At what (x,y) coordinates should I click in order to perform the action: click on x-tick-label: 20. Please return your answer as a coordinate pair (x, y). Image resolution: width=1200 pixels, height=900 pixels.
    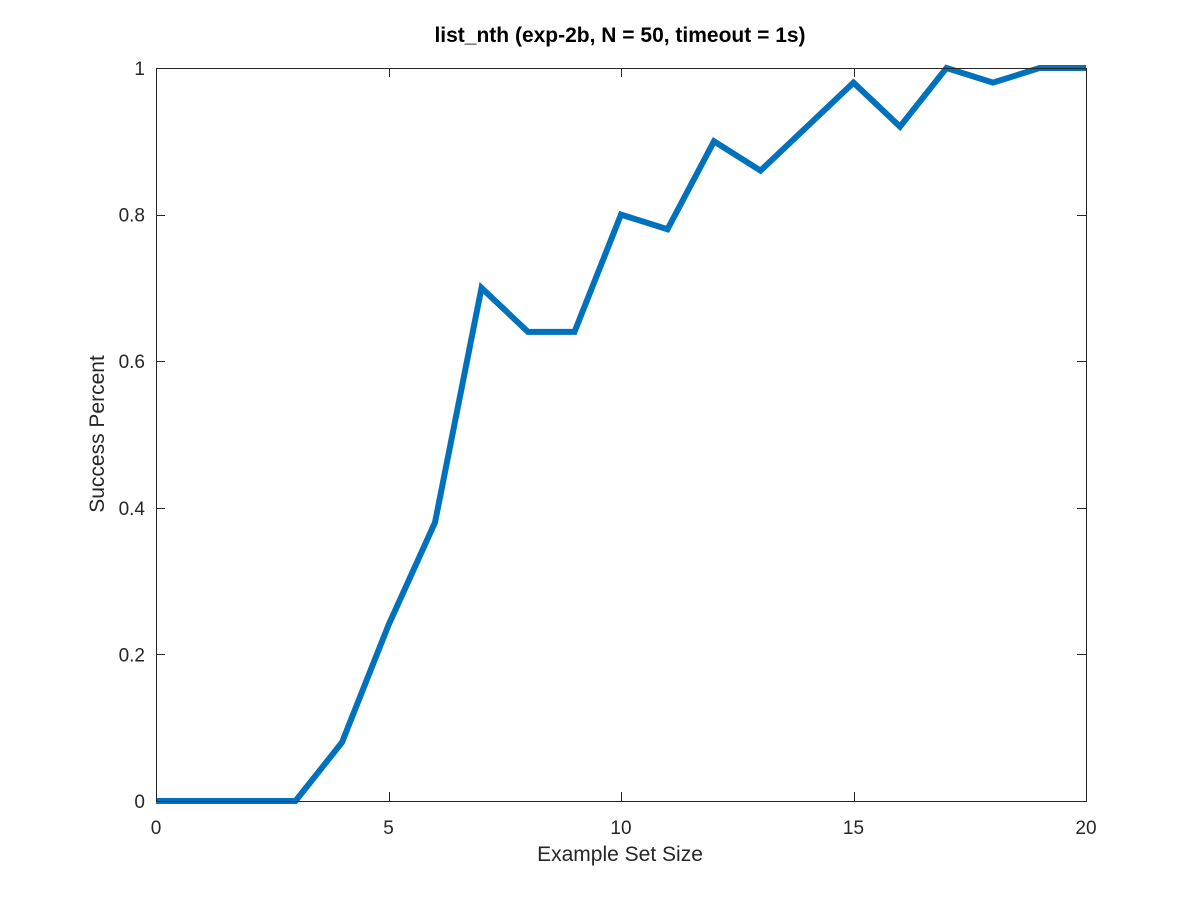
    Looking at the image, I should click on (1085, 828).